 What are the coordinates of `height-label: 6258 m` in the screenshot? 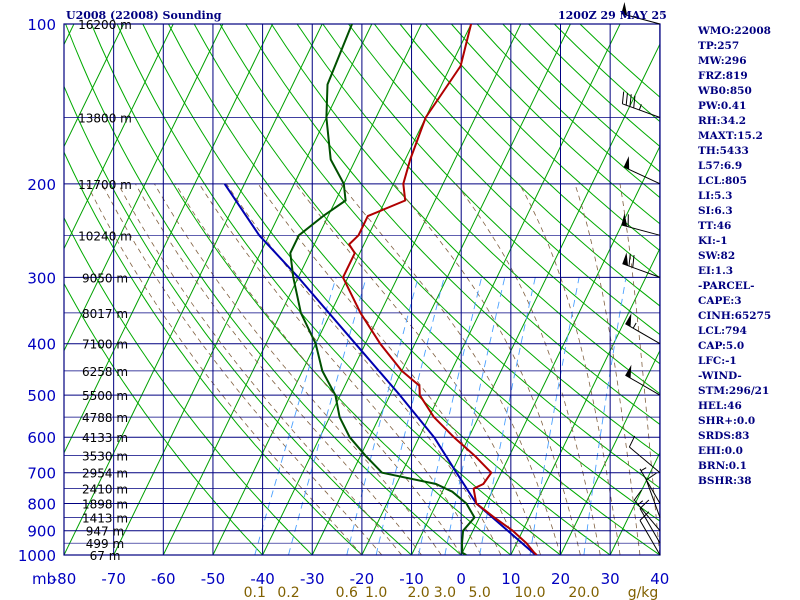 It's located at (105, 372).